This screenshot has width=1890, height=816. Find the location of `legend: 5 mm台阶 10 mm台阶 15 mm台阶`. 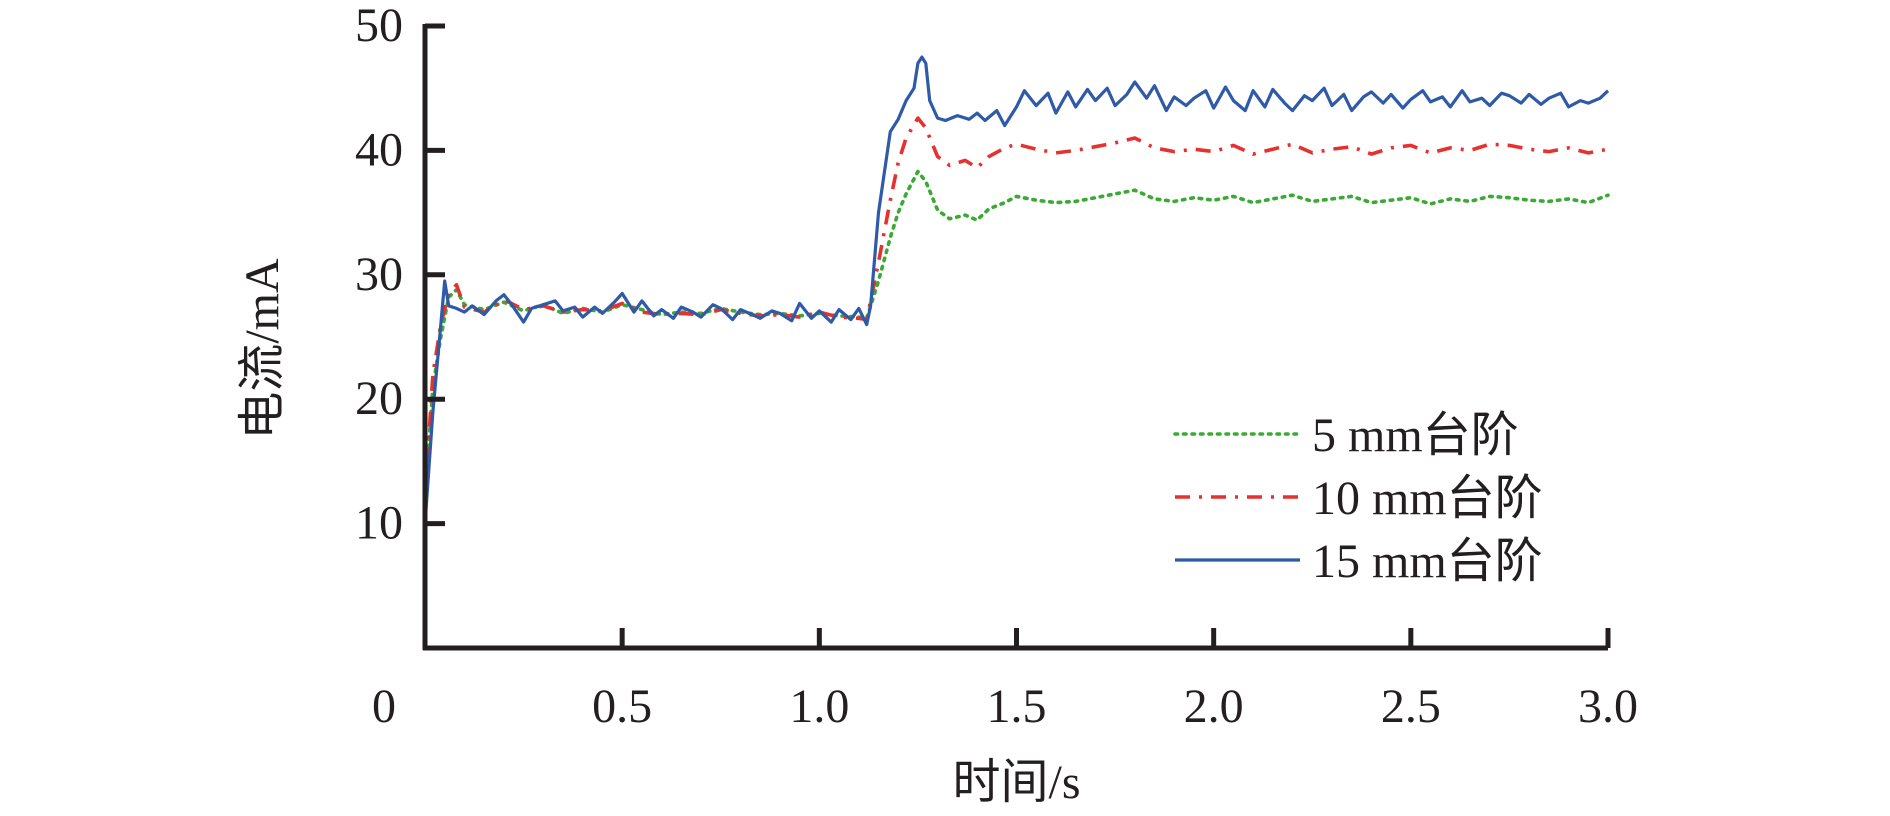

legend: 5 mm台阶 10 mm台阶 15 mm台阶 is located at coordinates (1358, 498).